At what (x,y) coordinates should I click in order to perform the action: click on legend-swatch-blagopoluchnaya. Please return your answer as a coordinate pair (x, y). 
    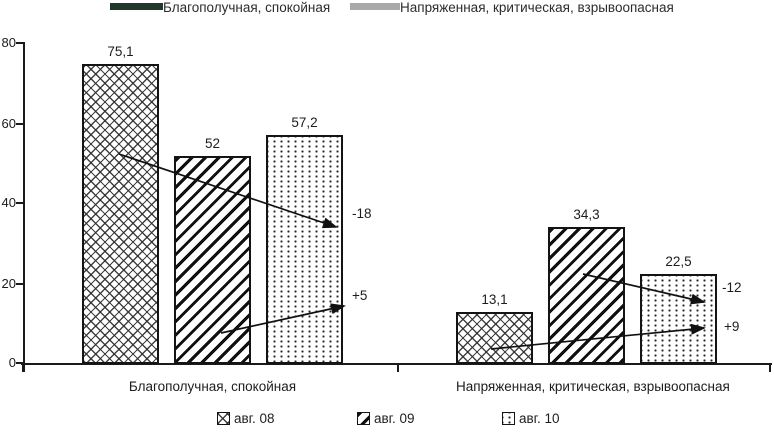
    Looking at the image, I should click on (136, 6).